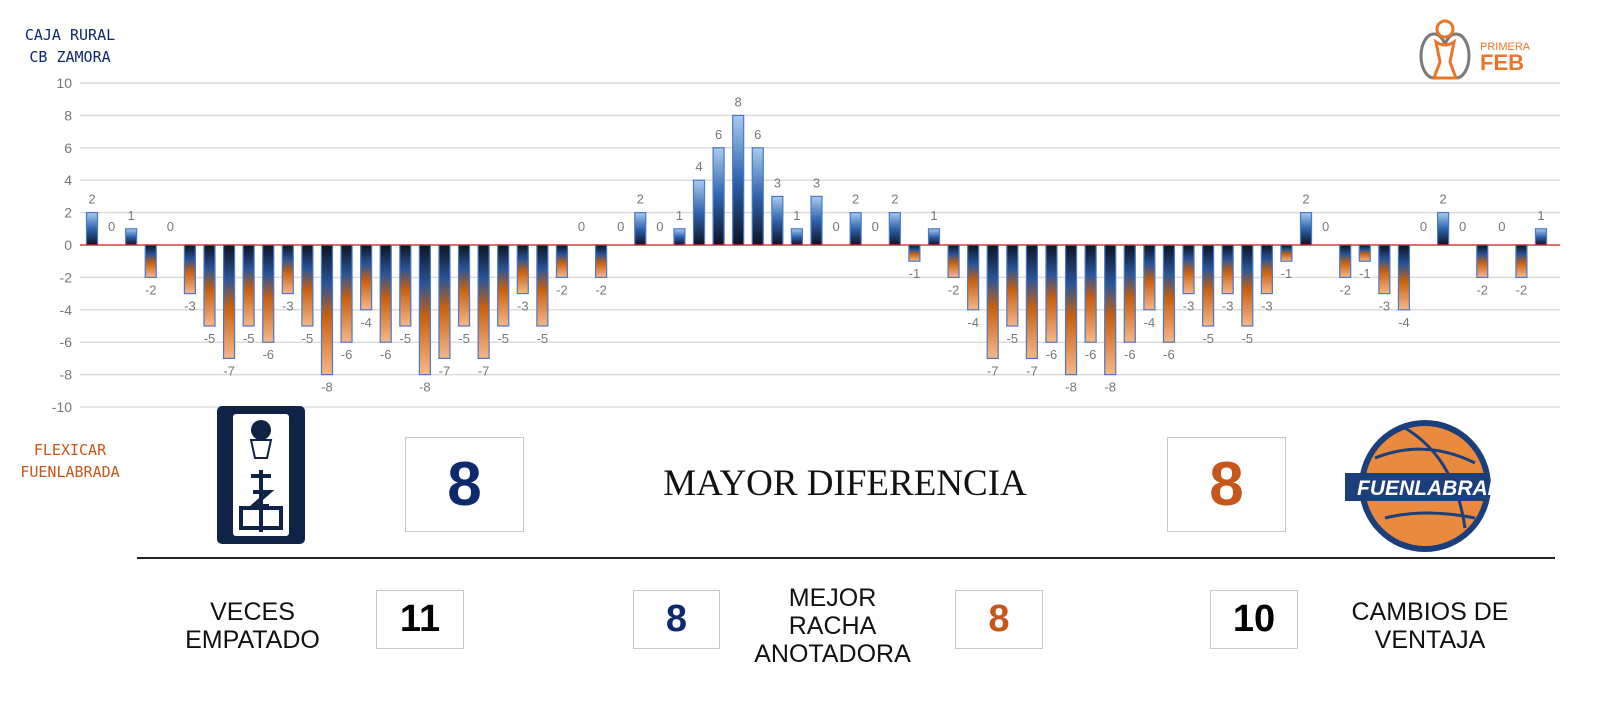 The width and height of the screenshot is (1600, 713). What do you see at coordinates (70, 46) in the screenshot?
I see `home-team-label: CAJA RURAL CB ZAMORA` at bounding box center [70, 46].